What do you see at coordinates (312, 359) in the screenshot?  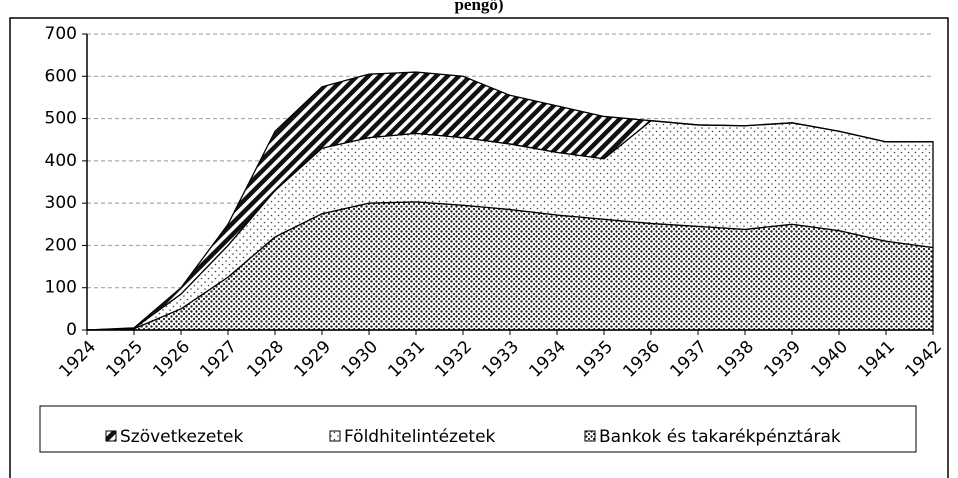 I see `x-tick-label: 1929` at bounding box center [312, 359].